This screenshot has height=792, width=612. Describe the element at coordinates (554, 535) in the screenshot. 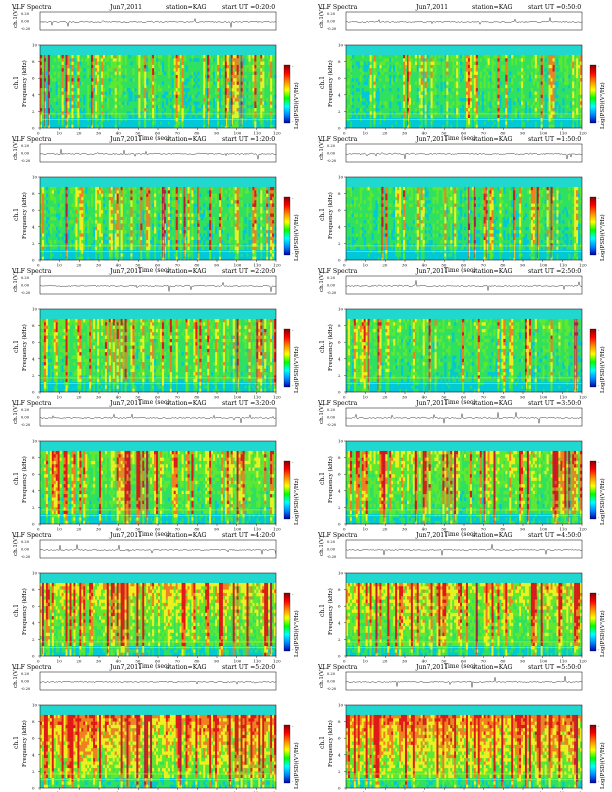

I see `panel-start-time: start UT =4:50:0` at that location.